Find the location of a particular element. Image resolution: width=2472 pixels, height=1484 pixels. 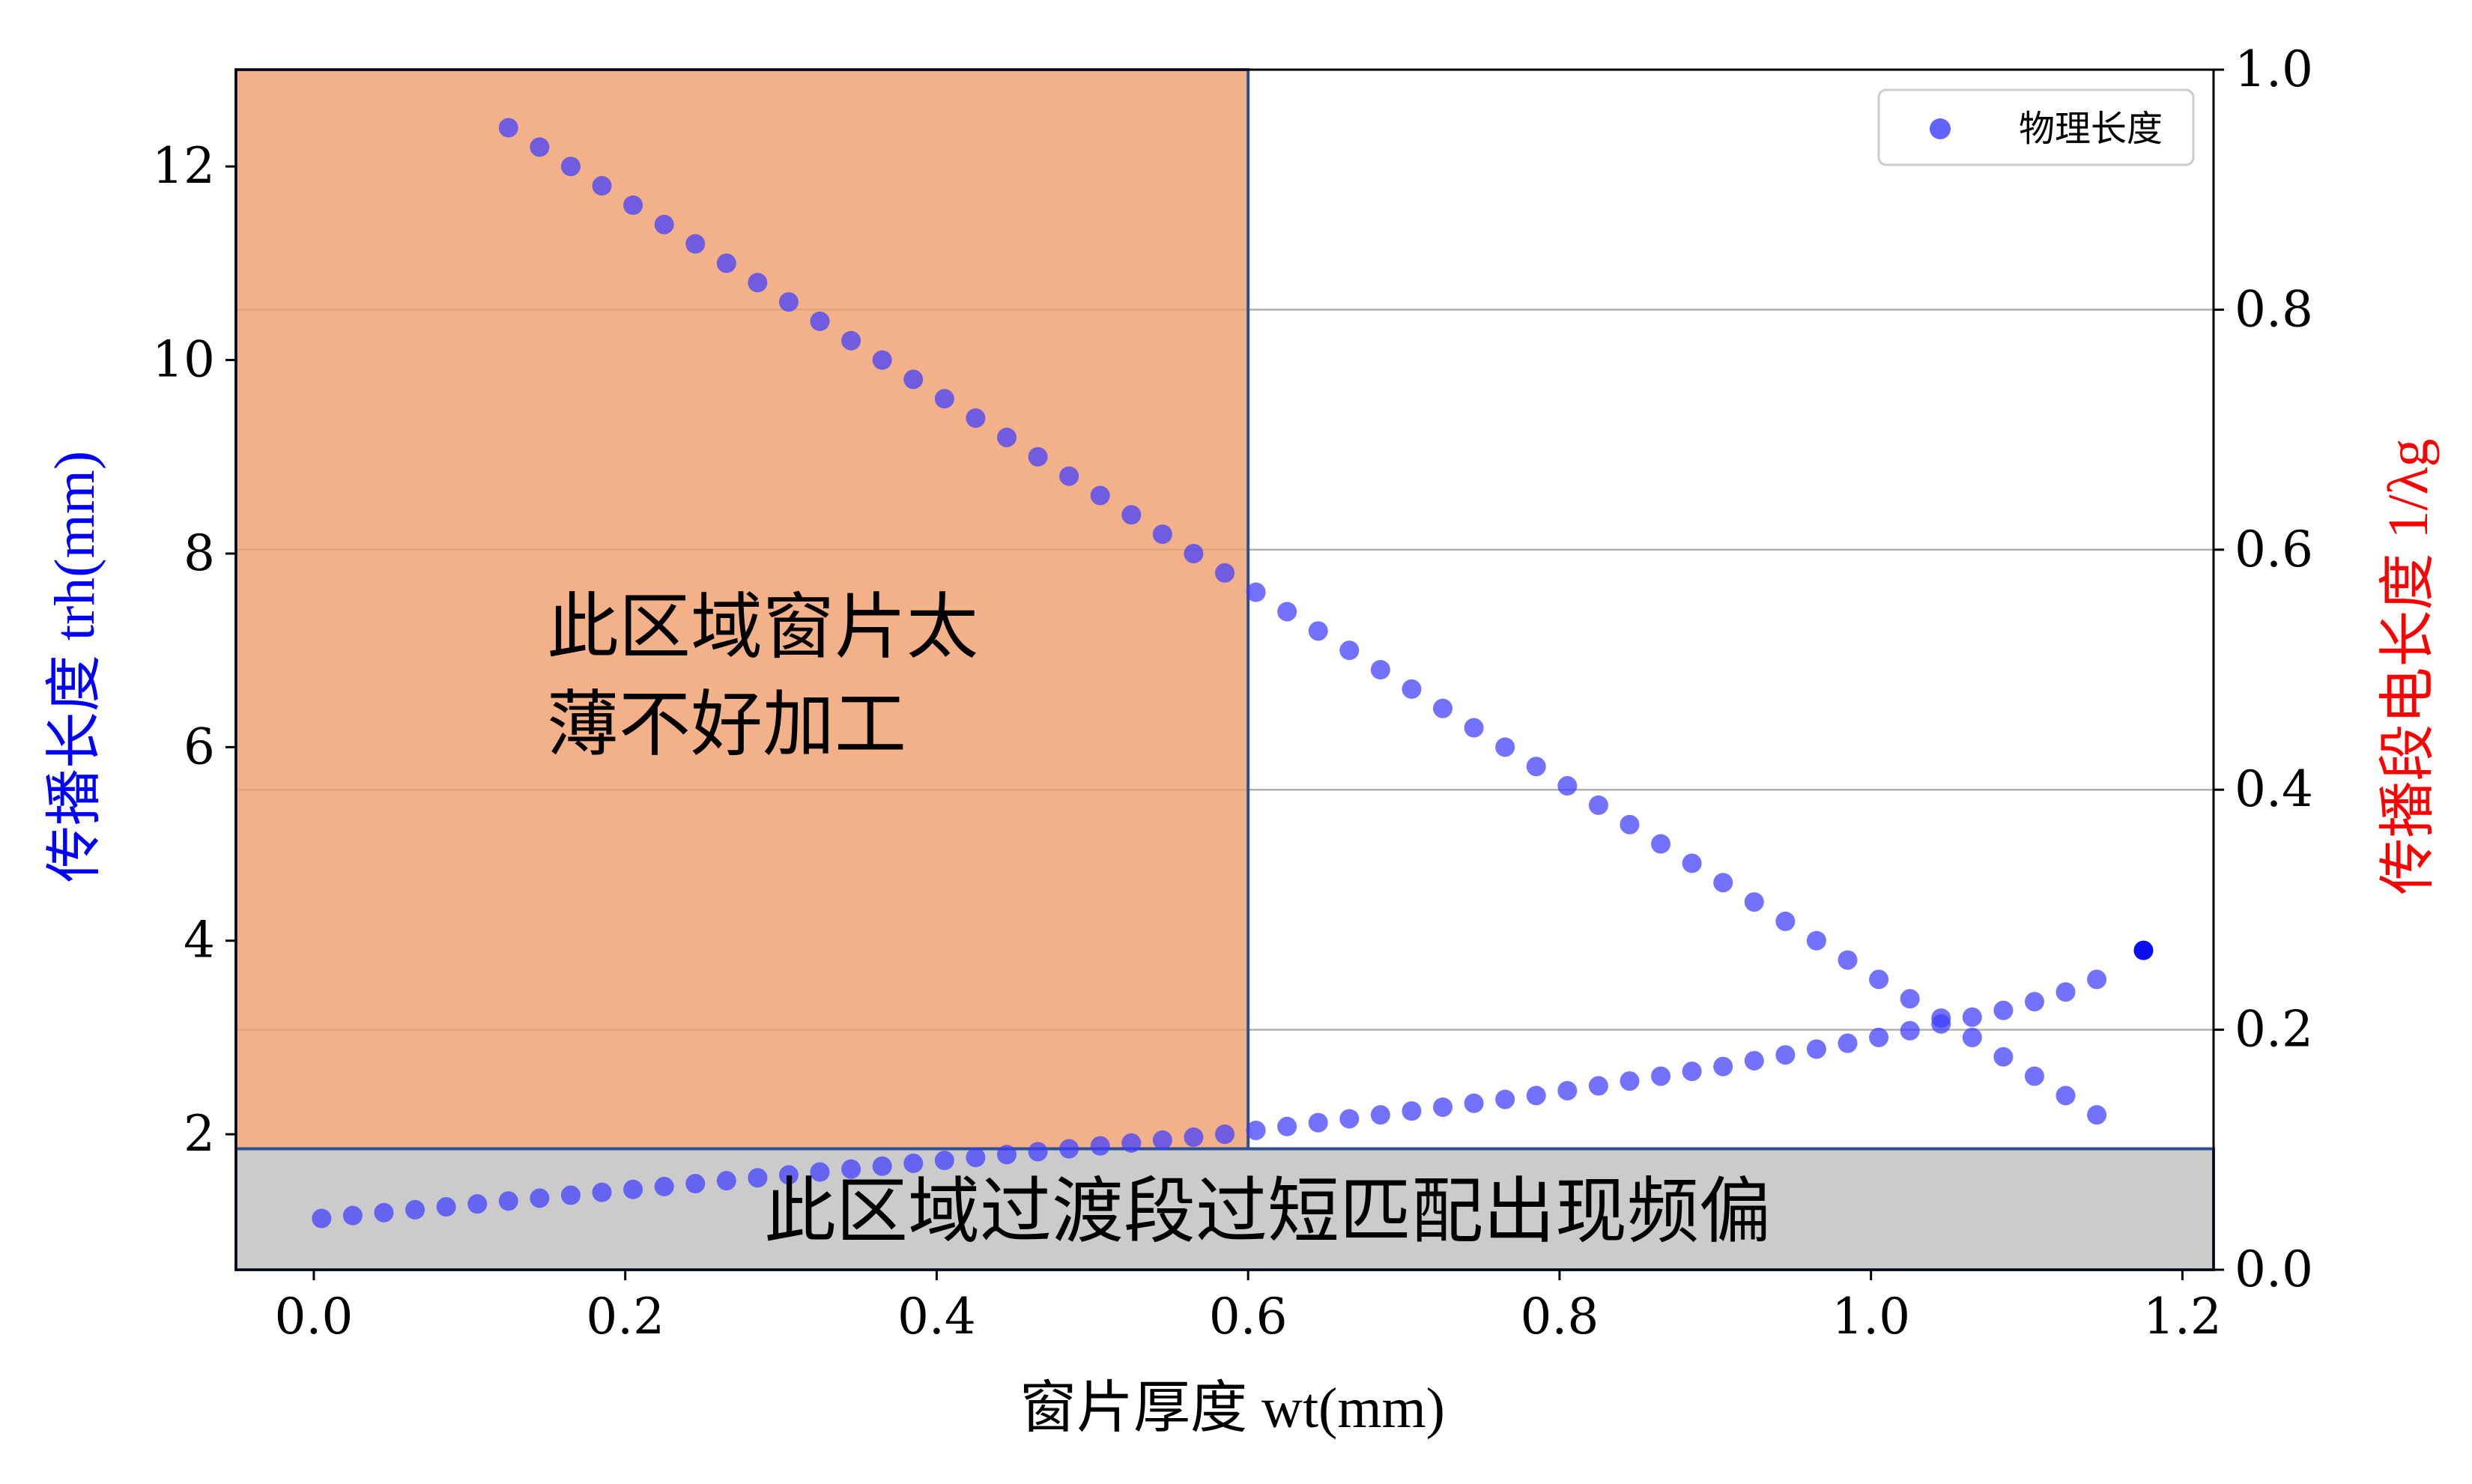

right-axis-label: 传播段电长度 1/λg is located at coordinates (2409, 667).